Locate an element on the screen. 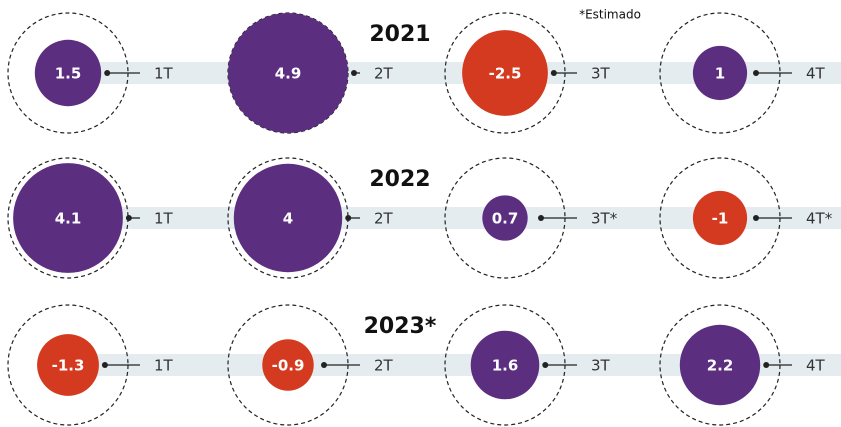 Image resolution: width=841 pixels, height=427 pixels. value-label: 0.7 is located at coordinates (505, 219).